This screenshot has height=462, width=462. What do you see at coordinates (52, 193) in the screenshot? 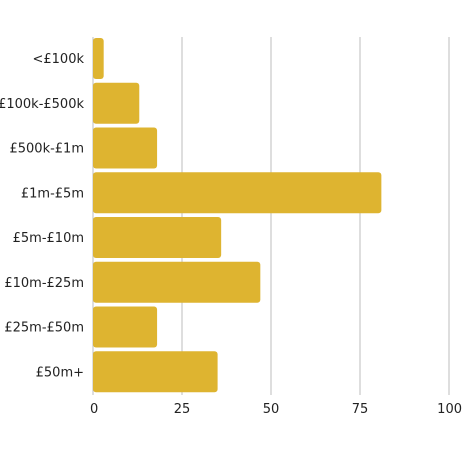
I see `category-label: £1m-£5m` at bounding box center [52, 193].